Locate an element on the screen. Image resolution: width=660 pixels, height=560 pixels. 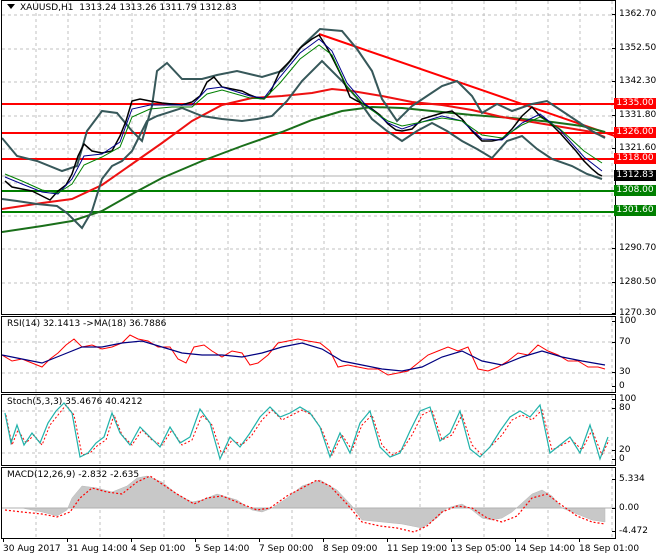
ohlc-values: 1313.24 1313.26 1311.79 1312.83 is located at coordinates (158, 8).